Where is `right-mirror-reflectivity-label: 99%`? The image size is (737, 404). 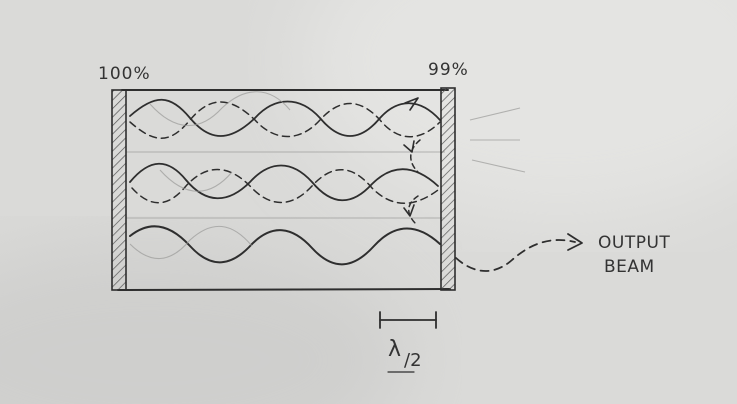 right-mirror-reflectivity-label: 99% is located at coordinates (448, 70).